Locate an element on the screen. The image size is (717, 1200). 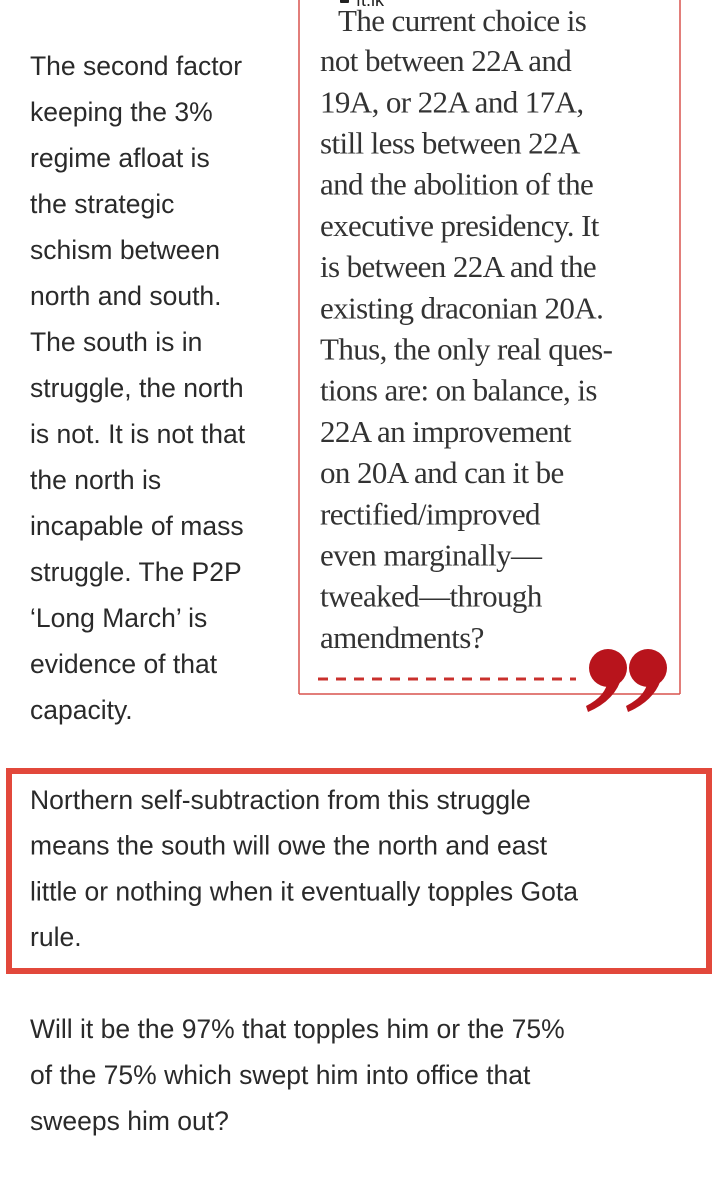
pull-quote-line: tweaked—through is located at coordinates (431, 596).